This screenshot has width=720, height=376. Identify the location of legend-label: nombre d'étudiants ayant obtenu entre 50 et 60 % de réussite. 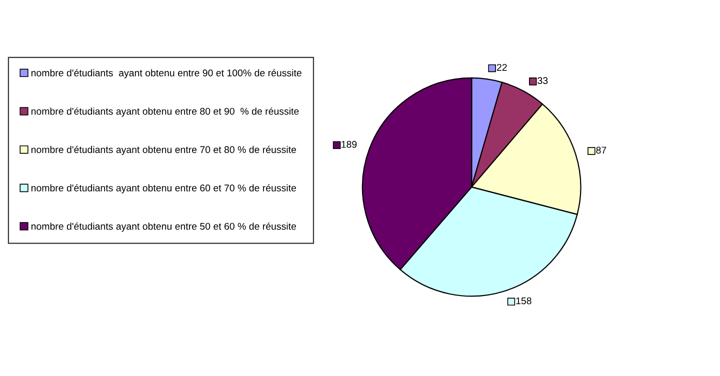
(163, 227).